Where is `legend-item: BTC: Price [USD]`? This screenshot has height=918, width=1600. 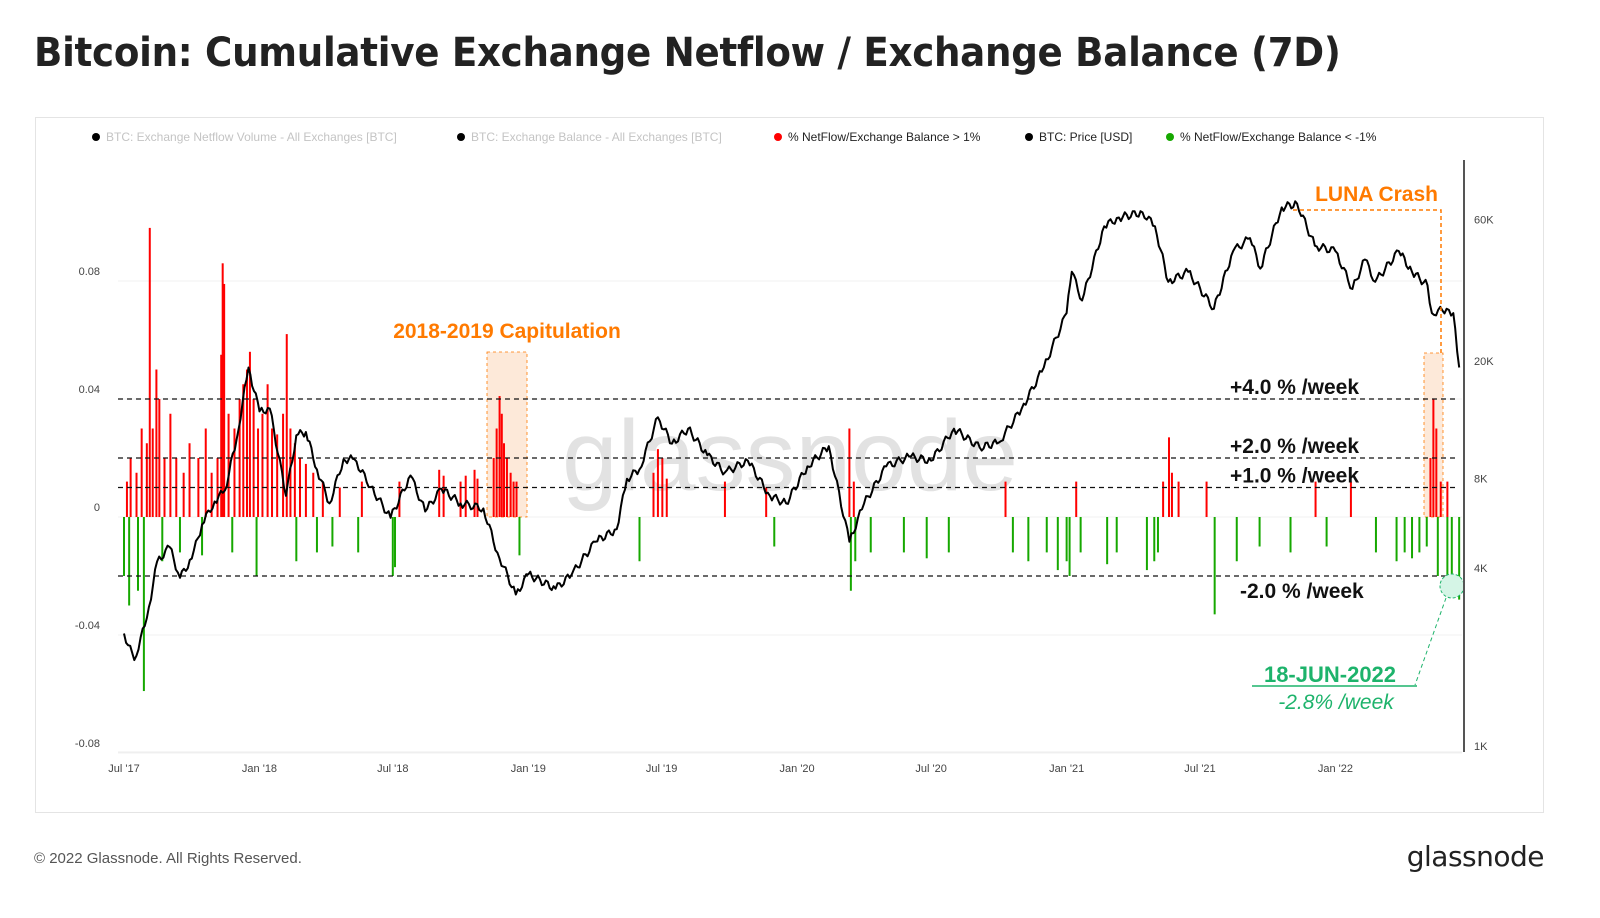 legend-item: BTC: Price [USD] is located at coordinates (1085, 137).